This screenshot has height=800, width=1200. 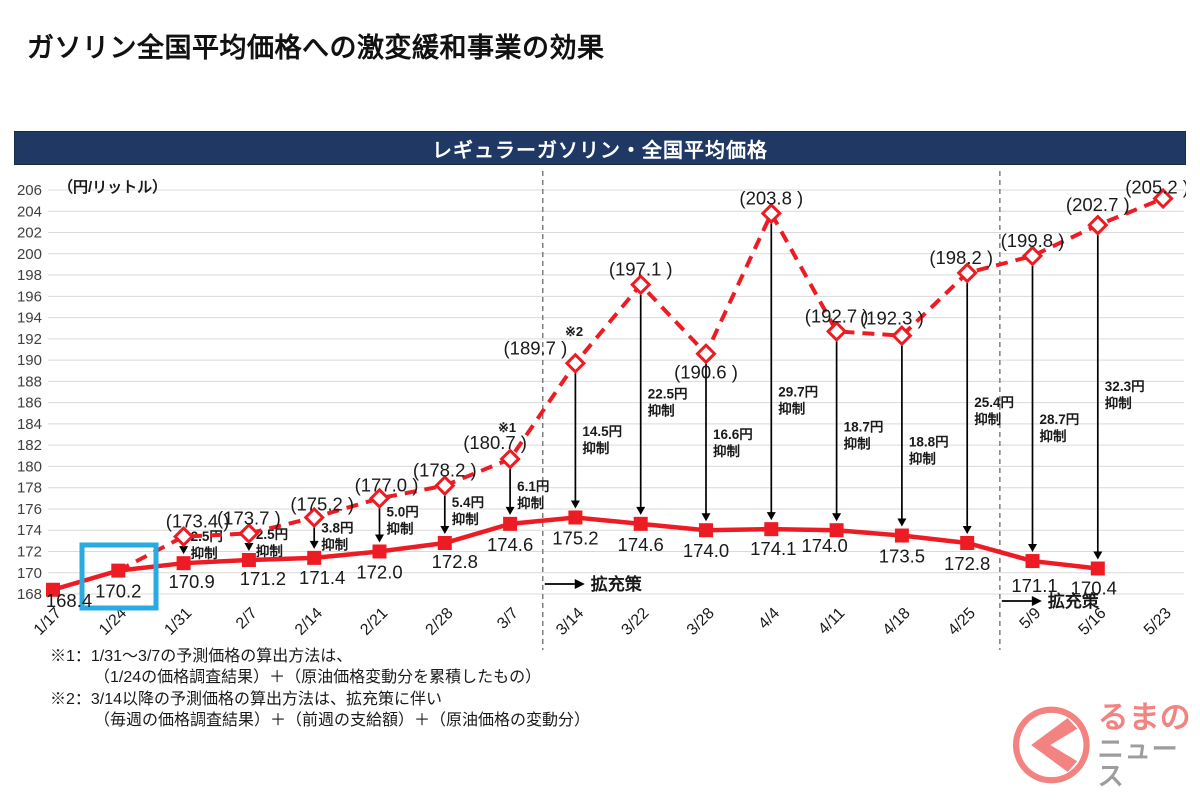 I want to click on suppression-label: 18.7円, so click(x=864, y=427).